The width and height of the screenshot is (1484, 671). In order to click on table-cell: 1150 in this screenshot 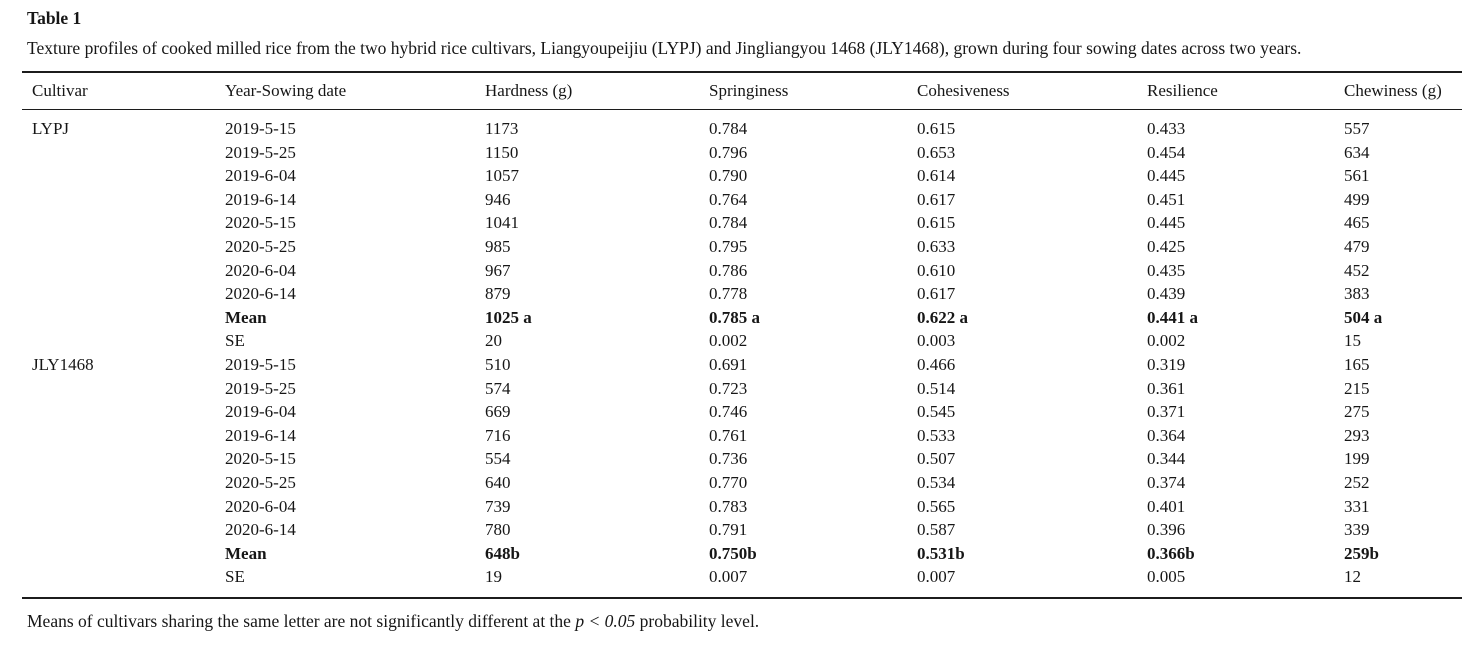, I will do `click(502, 152)`.